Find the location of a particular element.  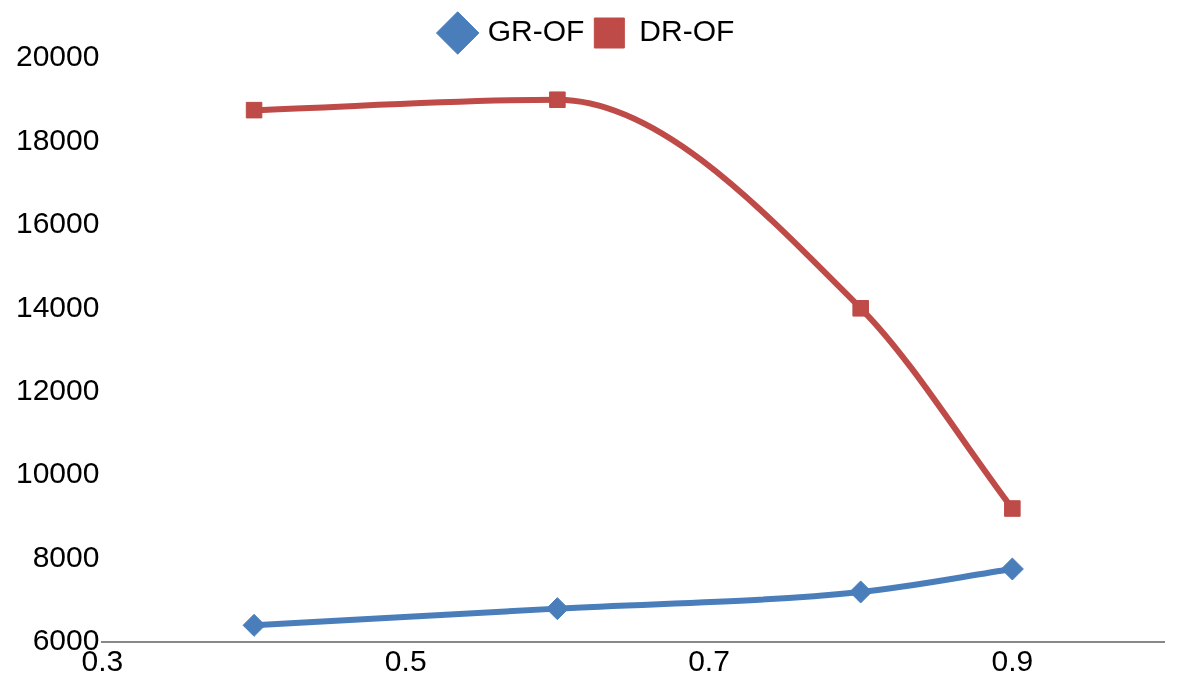

y-tick-label: 20000 is located at coordinates (57, 56).